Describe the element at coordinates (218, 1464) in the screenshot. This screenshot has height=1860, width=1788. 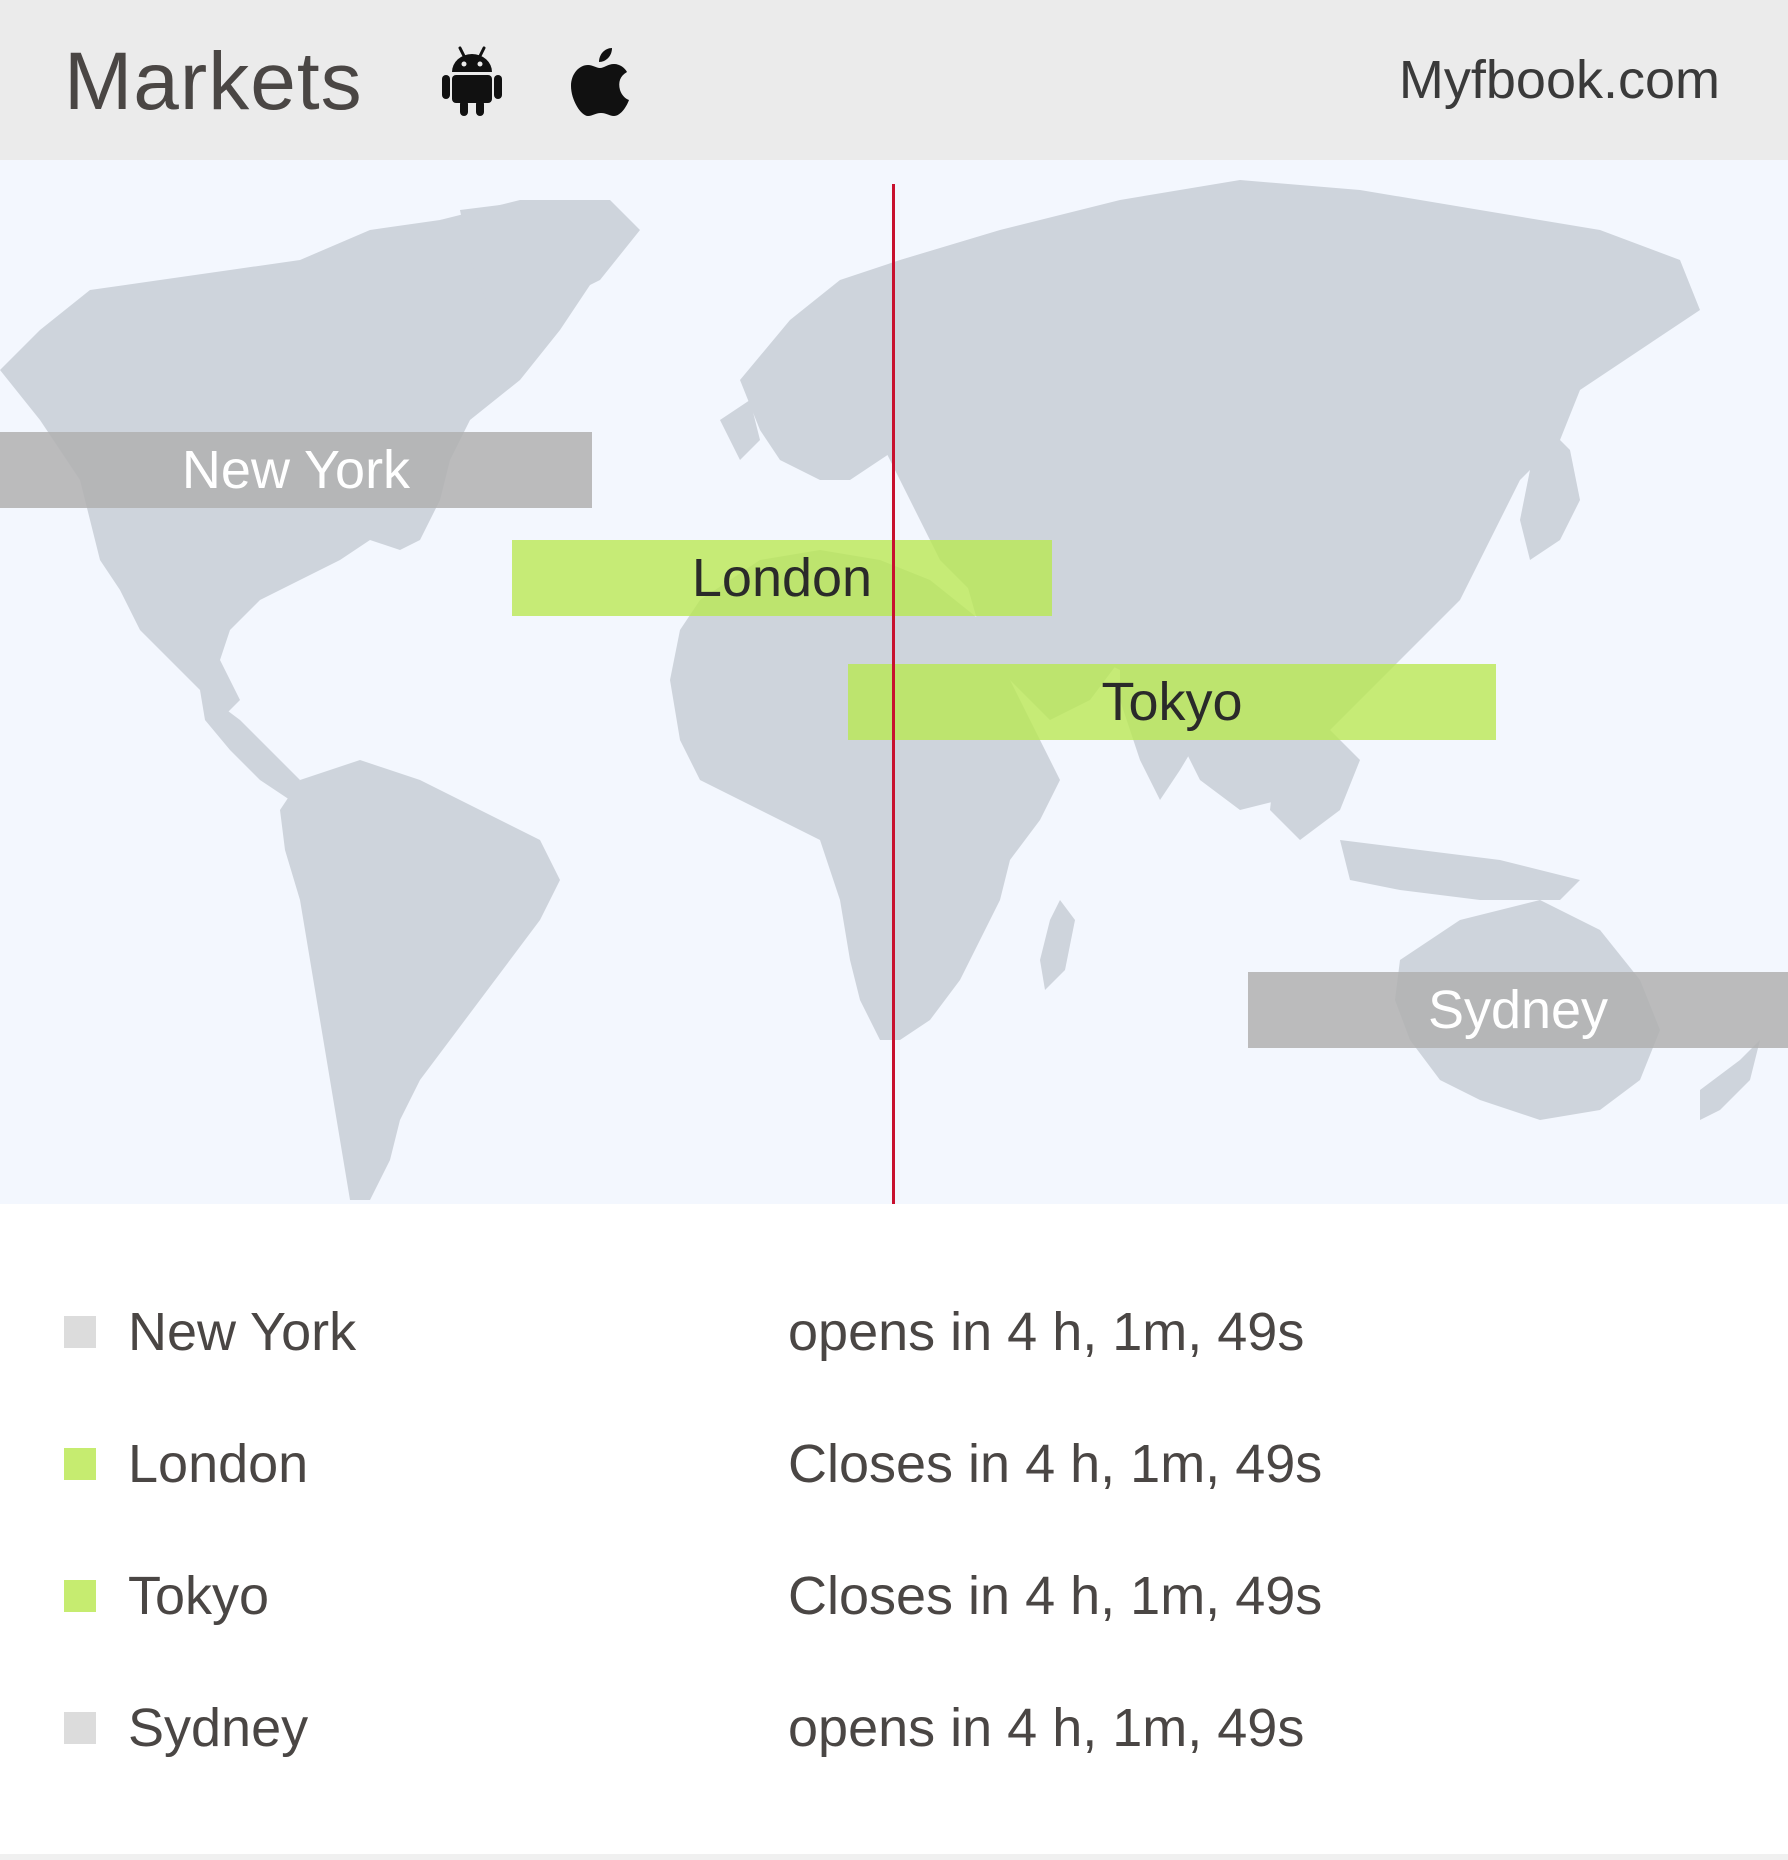
I see `market-name: London` at that location.